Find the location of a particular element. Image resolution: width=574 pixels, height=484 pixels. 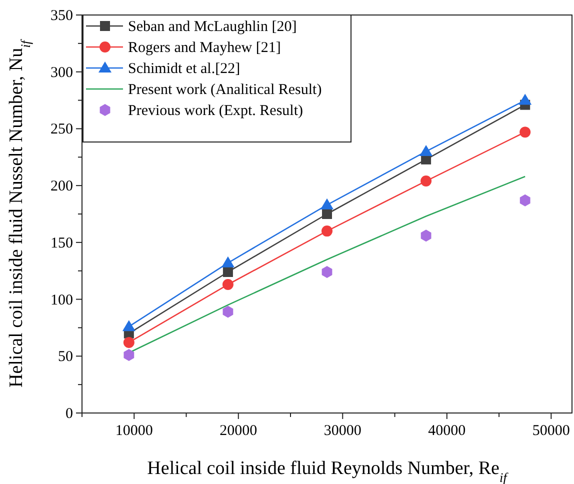

x-tick-label: 40000 is located at coordinates (447, 431).